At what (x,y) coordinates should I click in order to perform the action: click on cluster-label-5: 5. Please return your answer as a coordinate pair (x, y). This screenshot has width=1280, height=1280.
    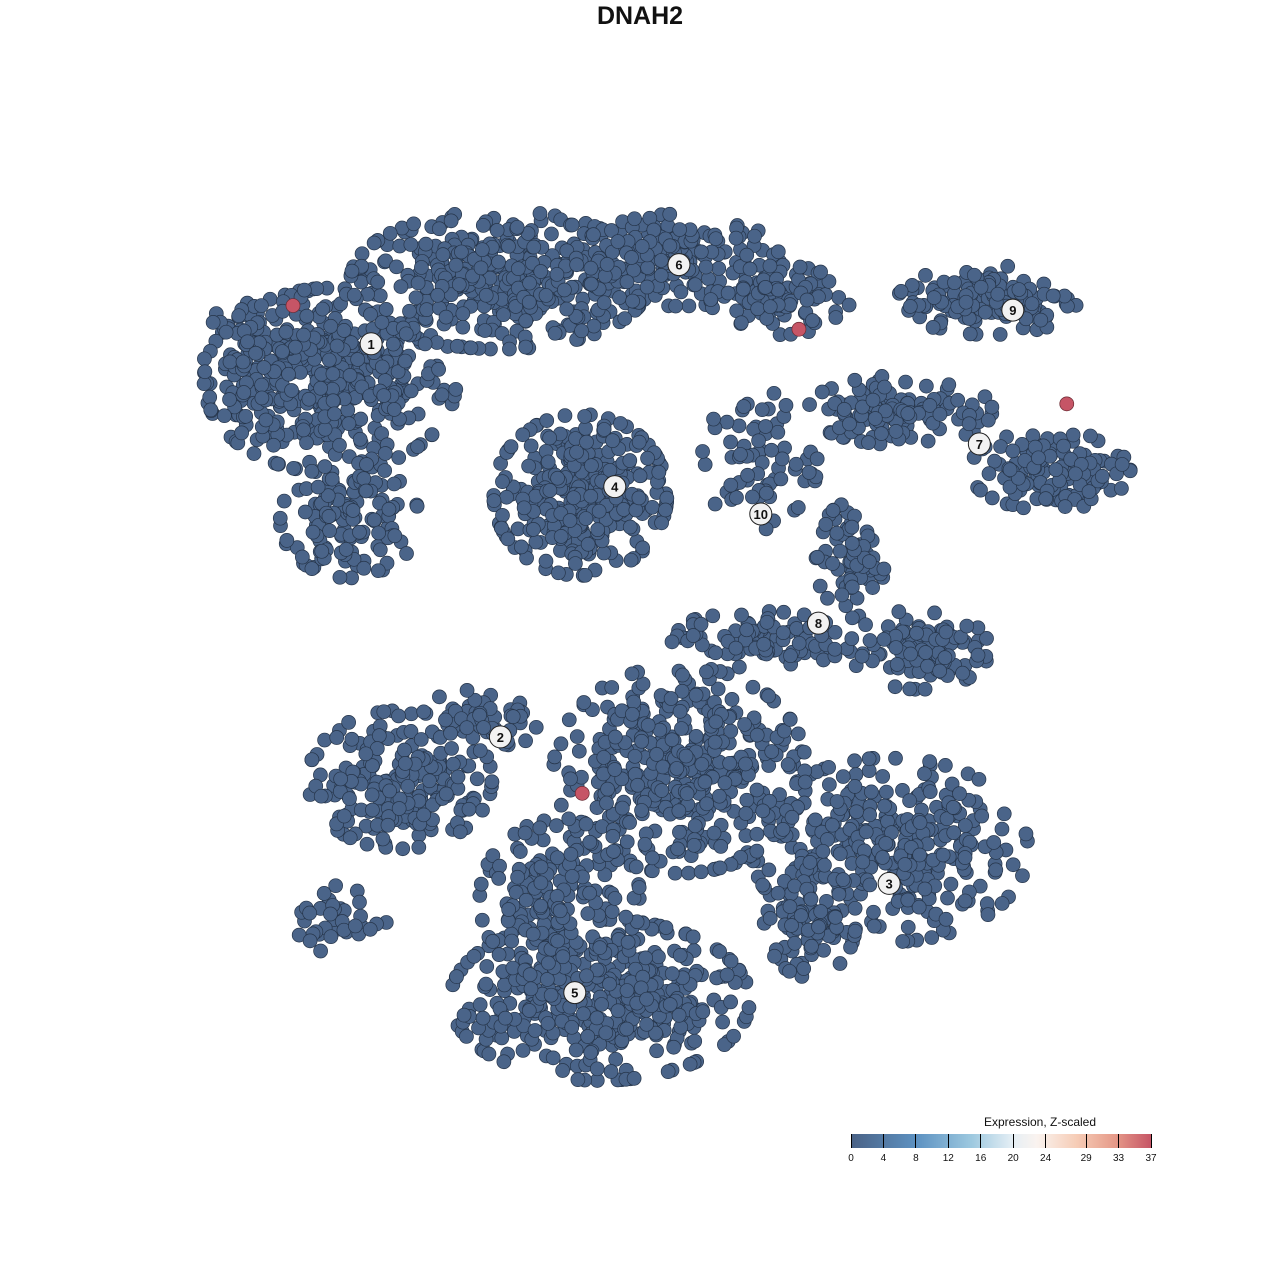
    Looking at the image, I should click on (575, 993).